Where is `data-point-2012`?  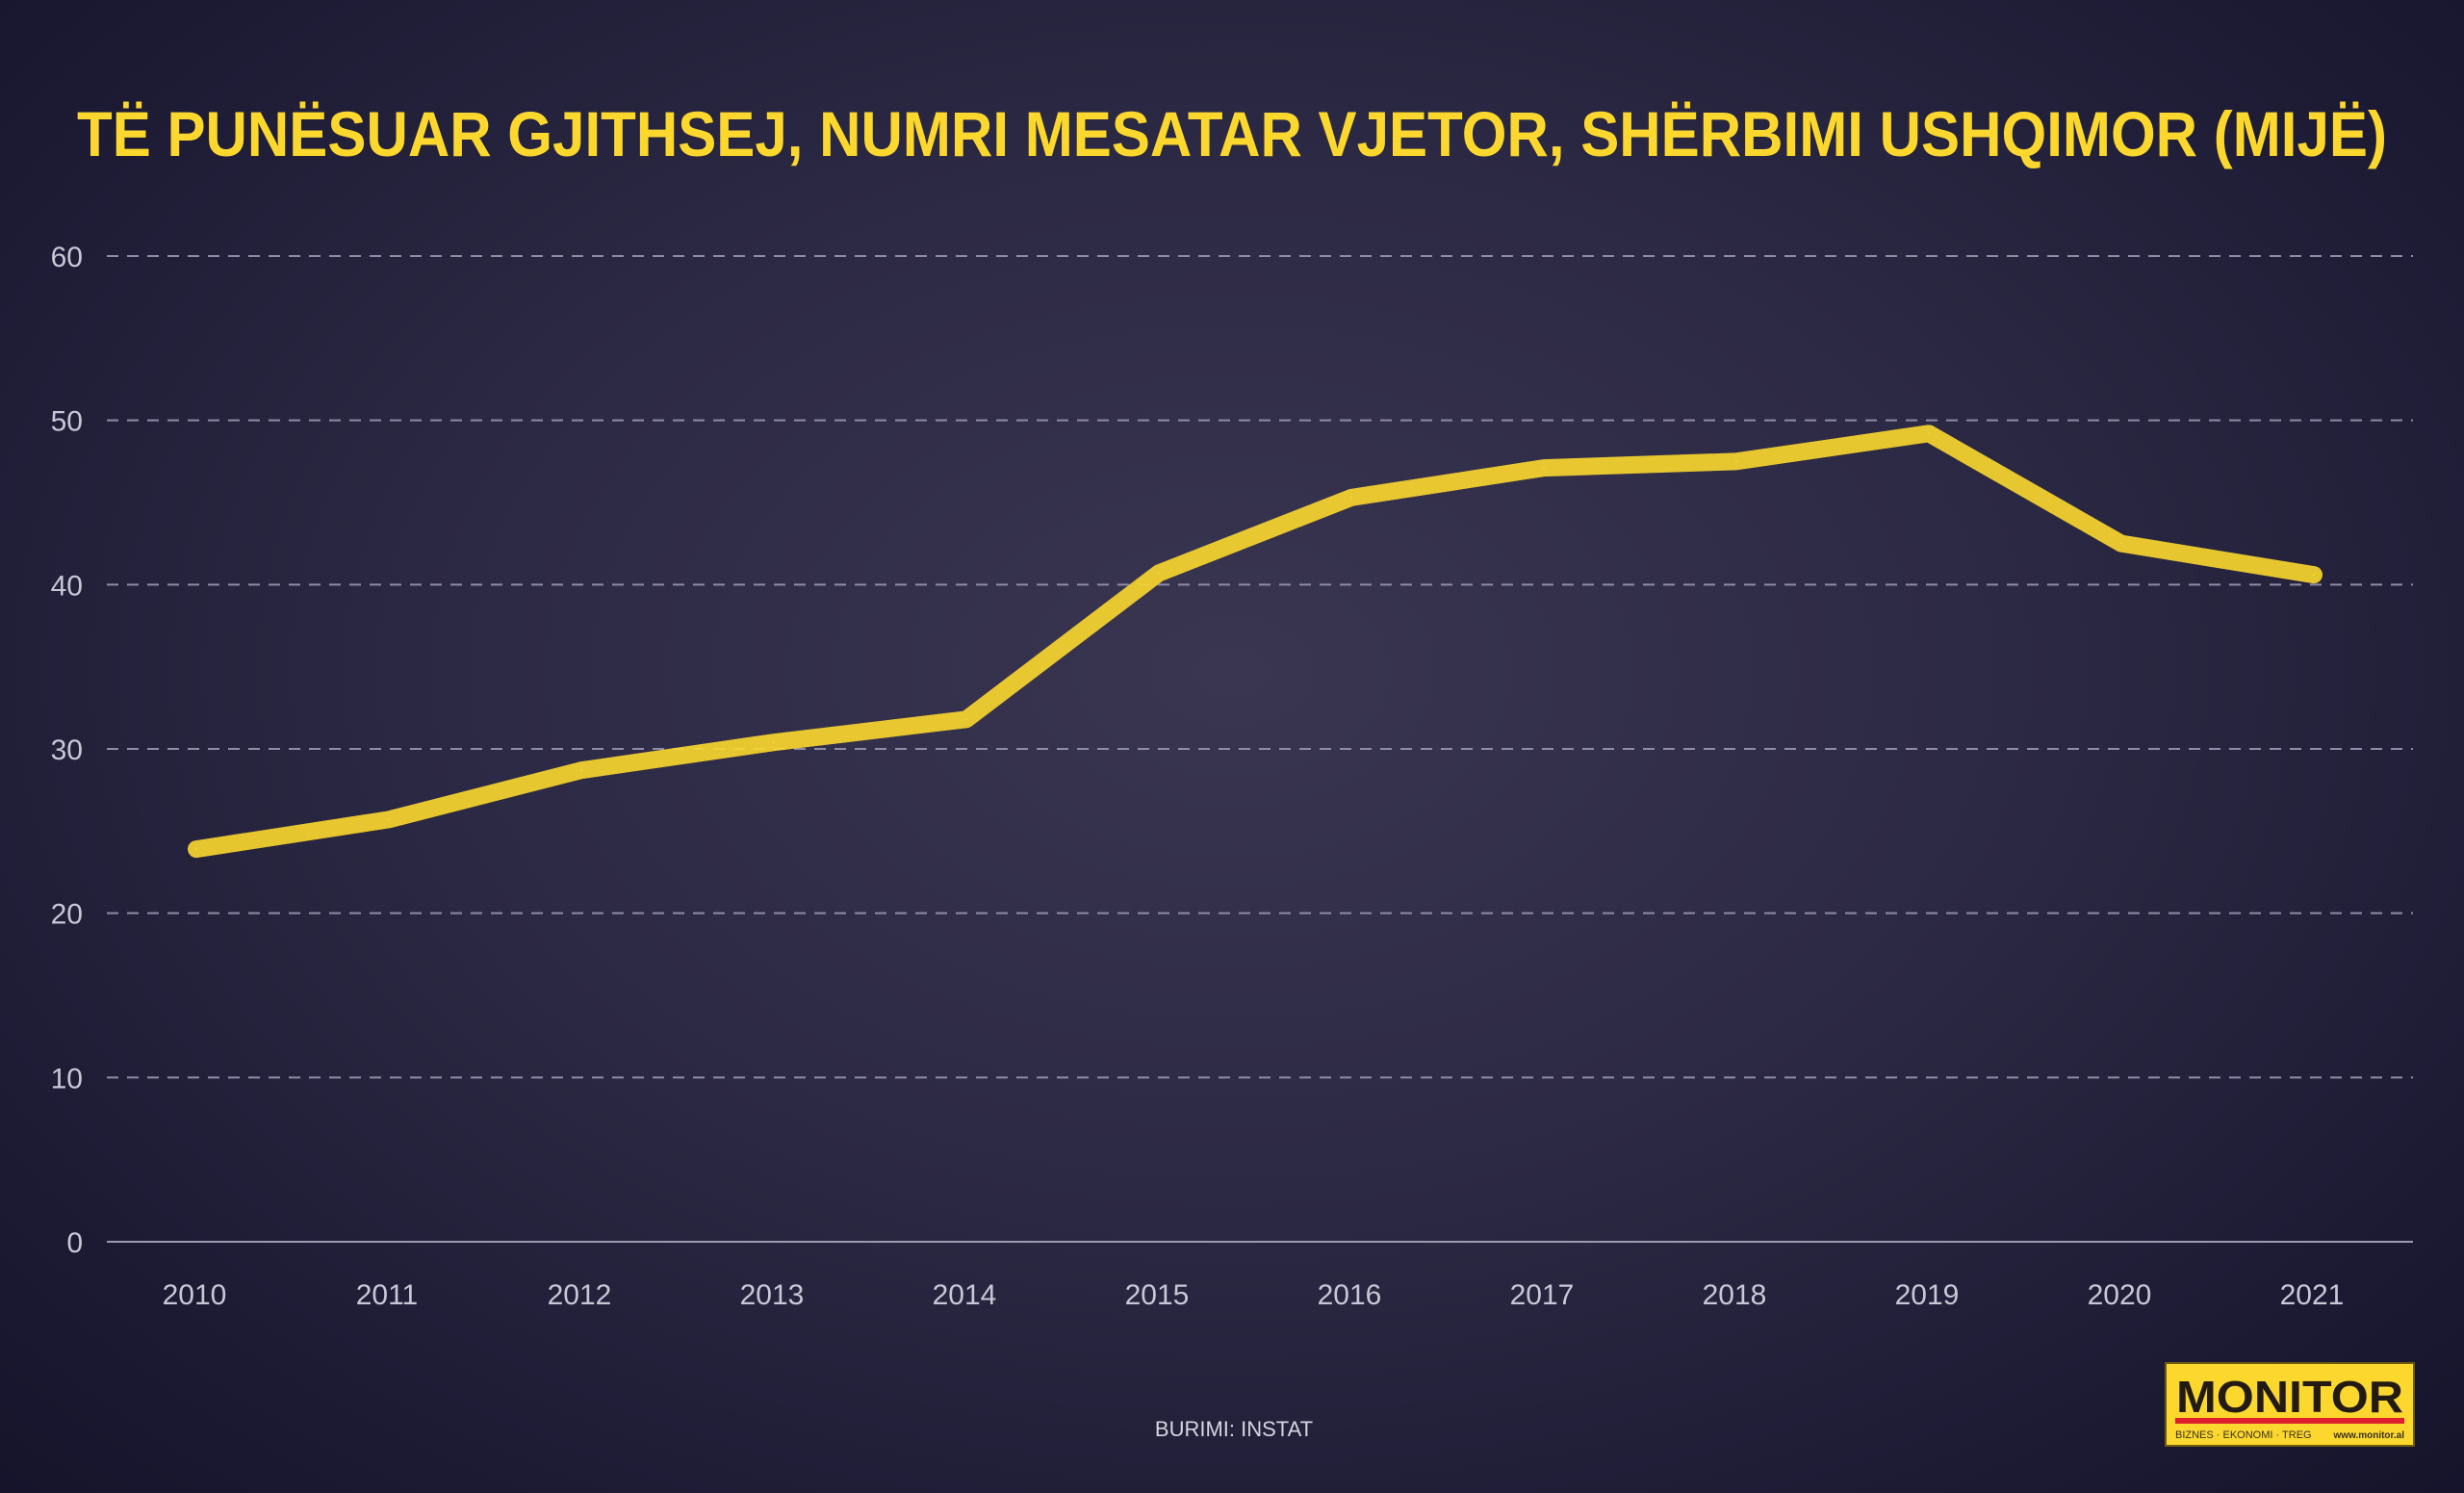
data-point-2012 is located at coordinates (581, 770).